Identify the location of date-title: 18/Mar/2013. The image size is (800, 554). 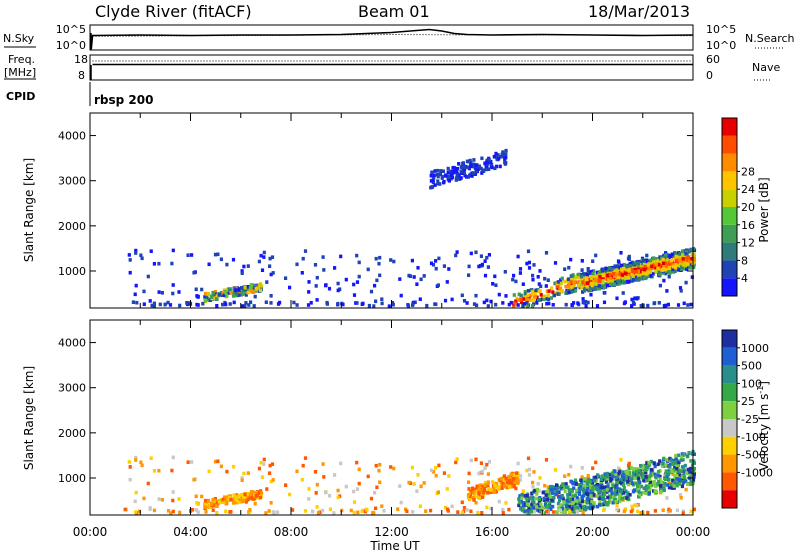
(639, 11).